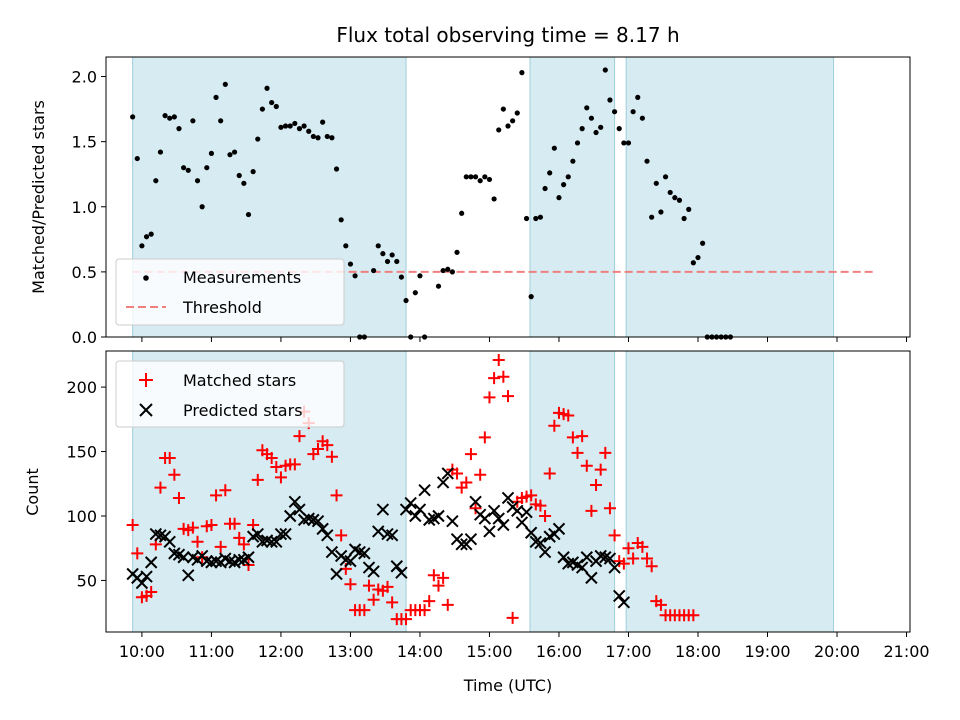 The height and width of the screenshot is (720, 960). I want to click on bottom-x-tick-label: 15:00, so click(489, 651).